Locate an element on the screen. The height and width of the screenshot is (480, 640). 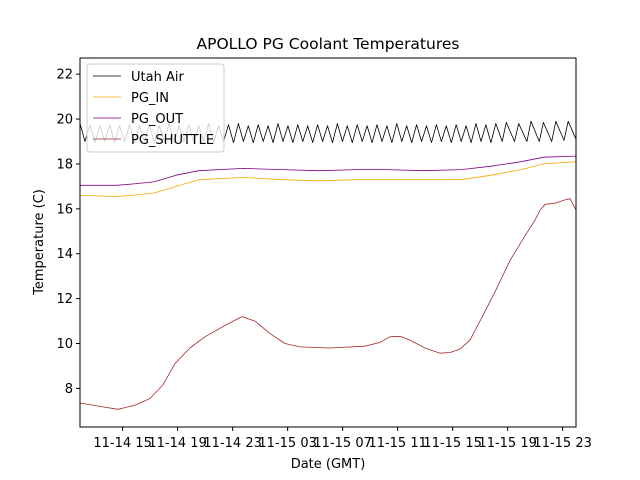
legend-entry: PG_OUT is located at coordinates (138, 119).